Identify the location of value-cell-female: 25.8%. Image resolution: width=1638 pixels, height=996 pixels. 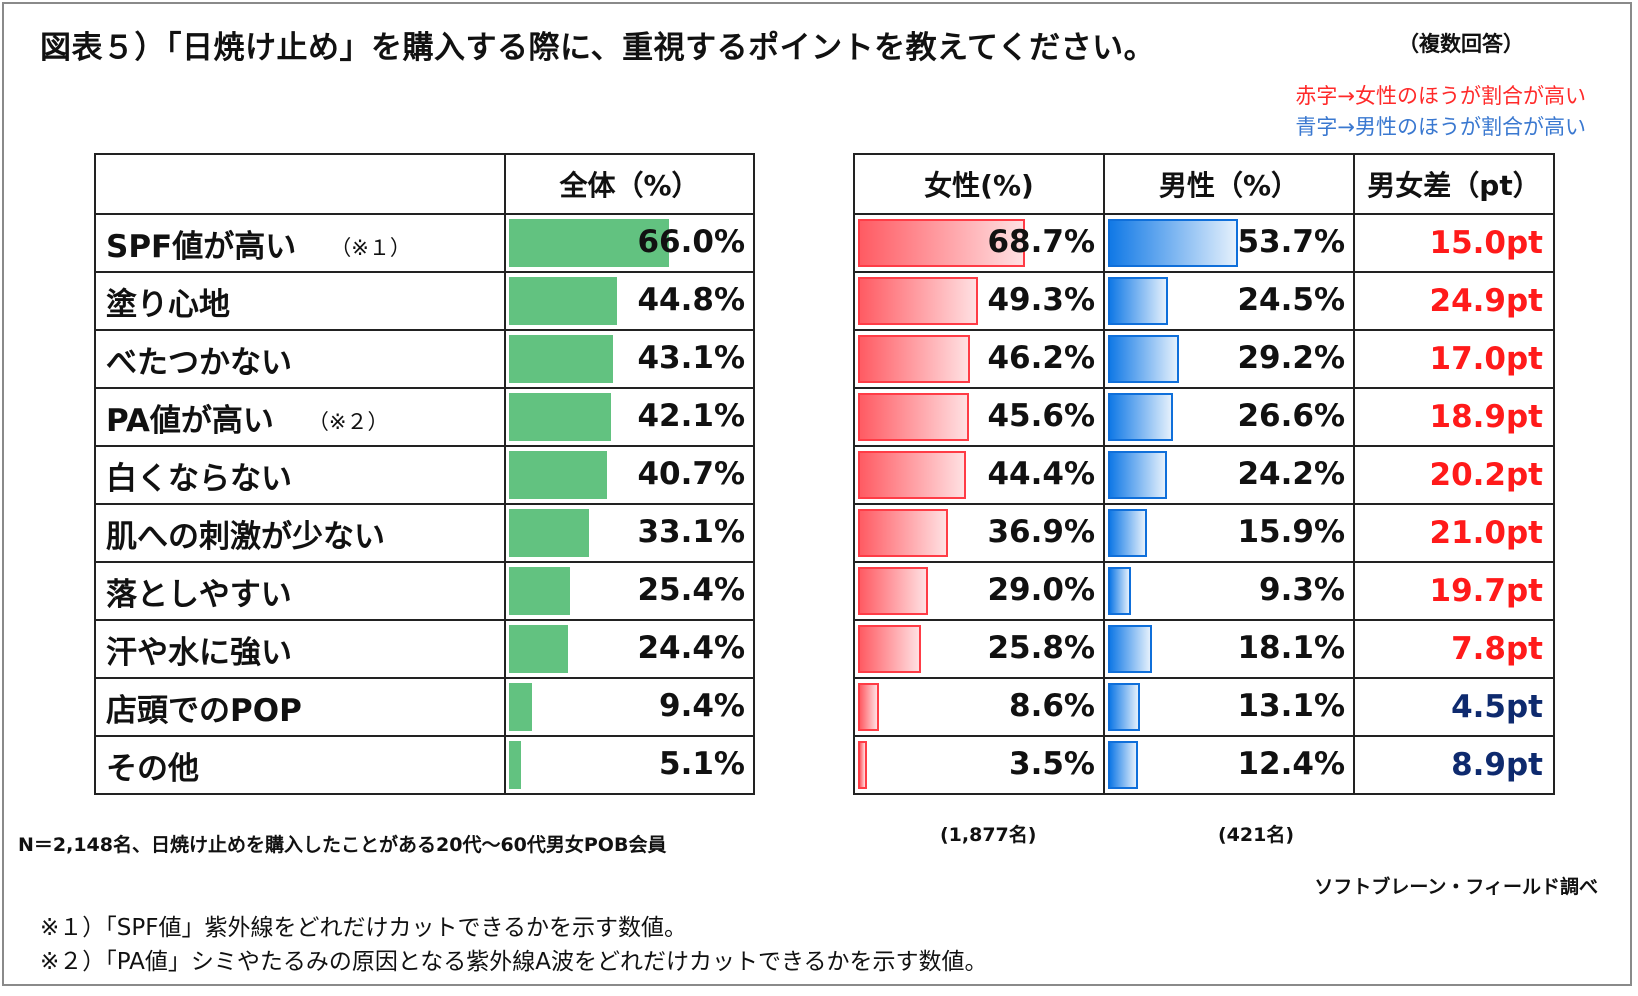
(979, 649).